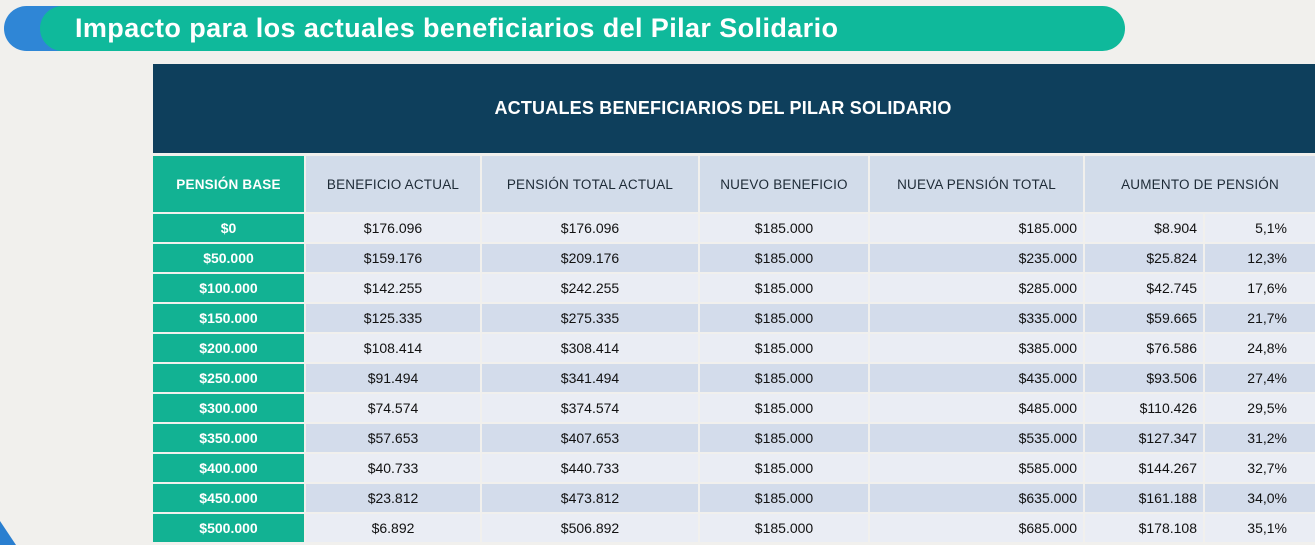  Describe the element at coordinates (1145, 438) in the screenshot. I see `cell-aumento-monto: $127.347` at that location.